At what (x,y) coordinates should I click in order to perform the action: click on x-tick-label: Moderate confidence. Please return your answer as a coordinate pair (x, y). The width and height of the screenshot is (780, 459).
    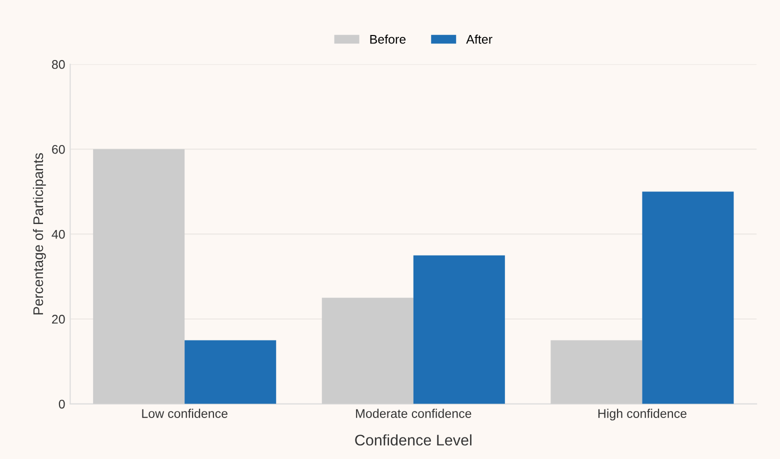
    Looking at the image, I should click on (414, 413).